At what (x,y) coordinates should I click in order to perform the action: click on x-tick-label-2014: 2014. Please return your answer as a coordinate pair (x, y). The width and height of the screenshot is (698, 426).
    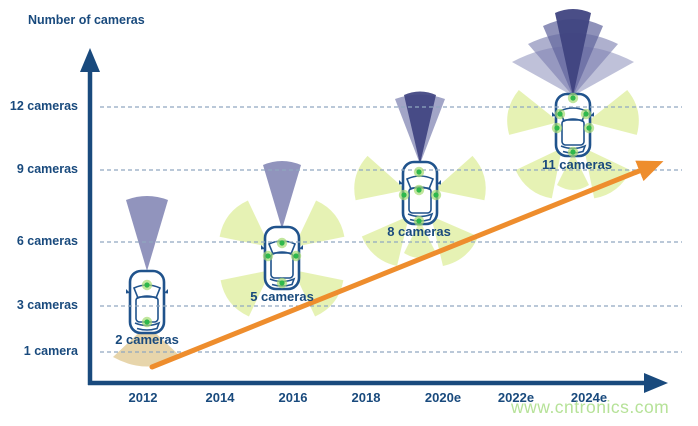
    Looking at the image, I should click on (220, 397).